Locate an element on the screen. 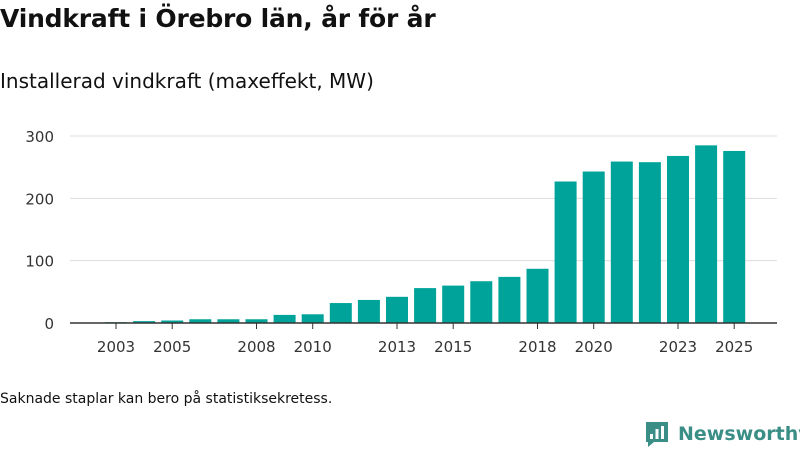  chart-subtitle: Installerad vindkraft (maxeffekt, MW) is located at coordinates (187, 81).